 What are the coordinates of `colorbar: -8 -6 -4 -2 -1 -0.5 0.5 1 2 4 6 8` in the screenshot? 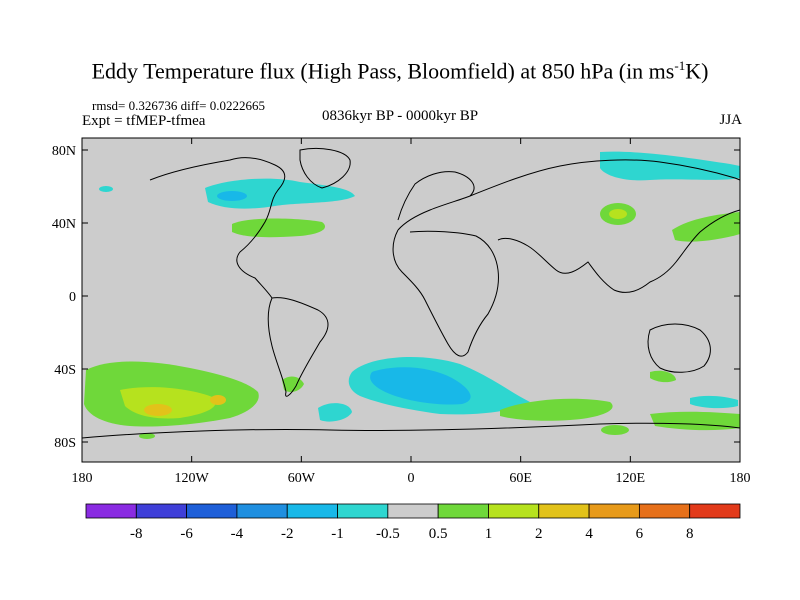 It's located at (413, 522).